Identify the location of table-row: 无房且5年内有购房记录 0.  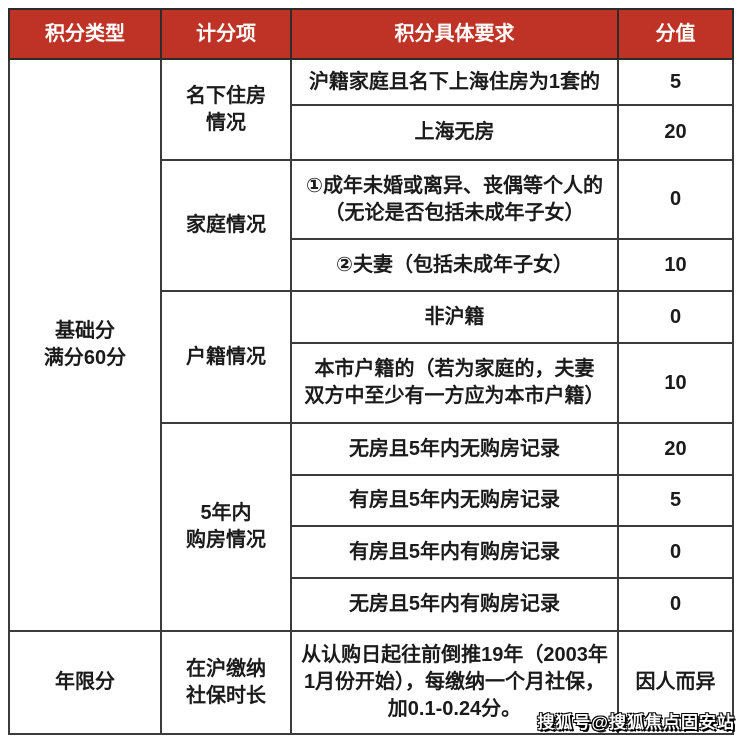
(371, 604).